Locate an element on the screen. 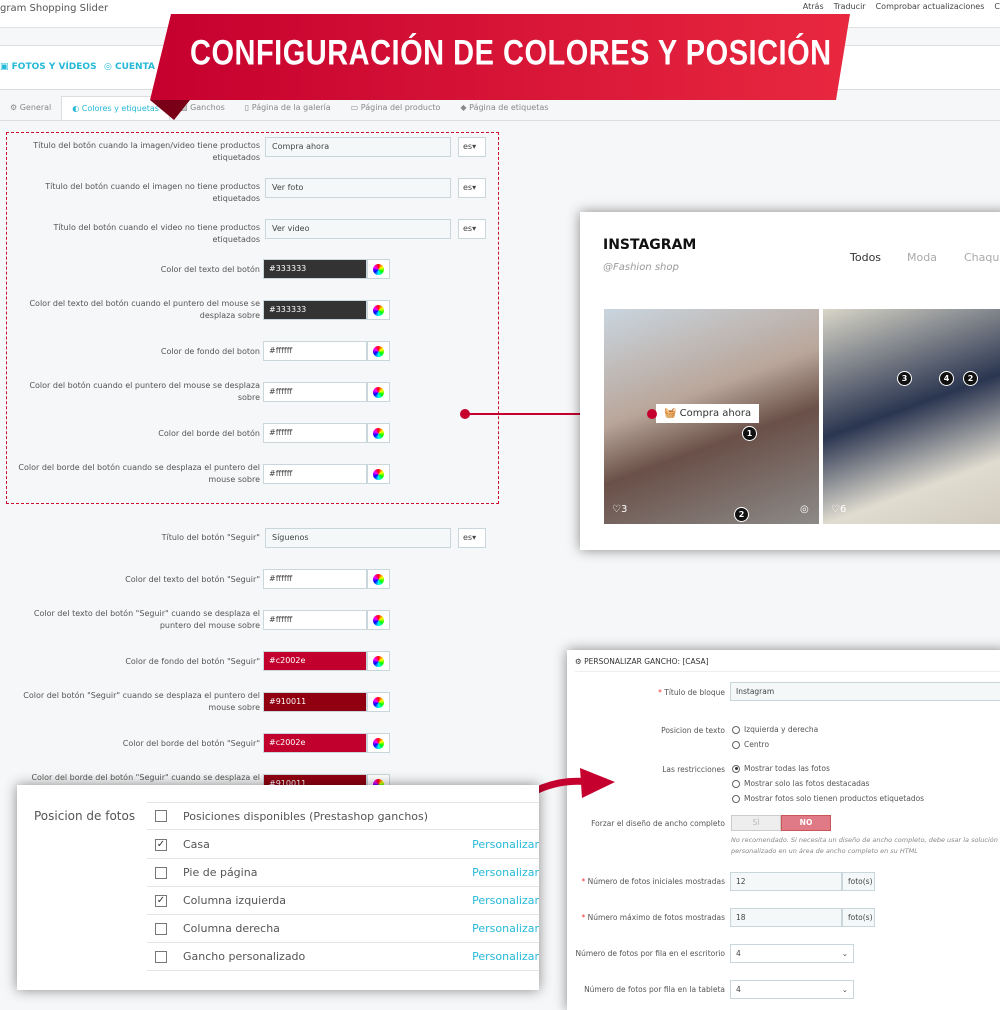 This screenshot has height=1010, width=1000. instagram-photo: 🧺 Compra ahora 1 2 ♡3 ◎ is located at coordinates (711, 416).